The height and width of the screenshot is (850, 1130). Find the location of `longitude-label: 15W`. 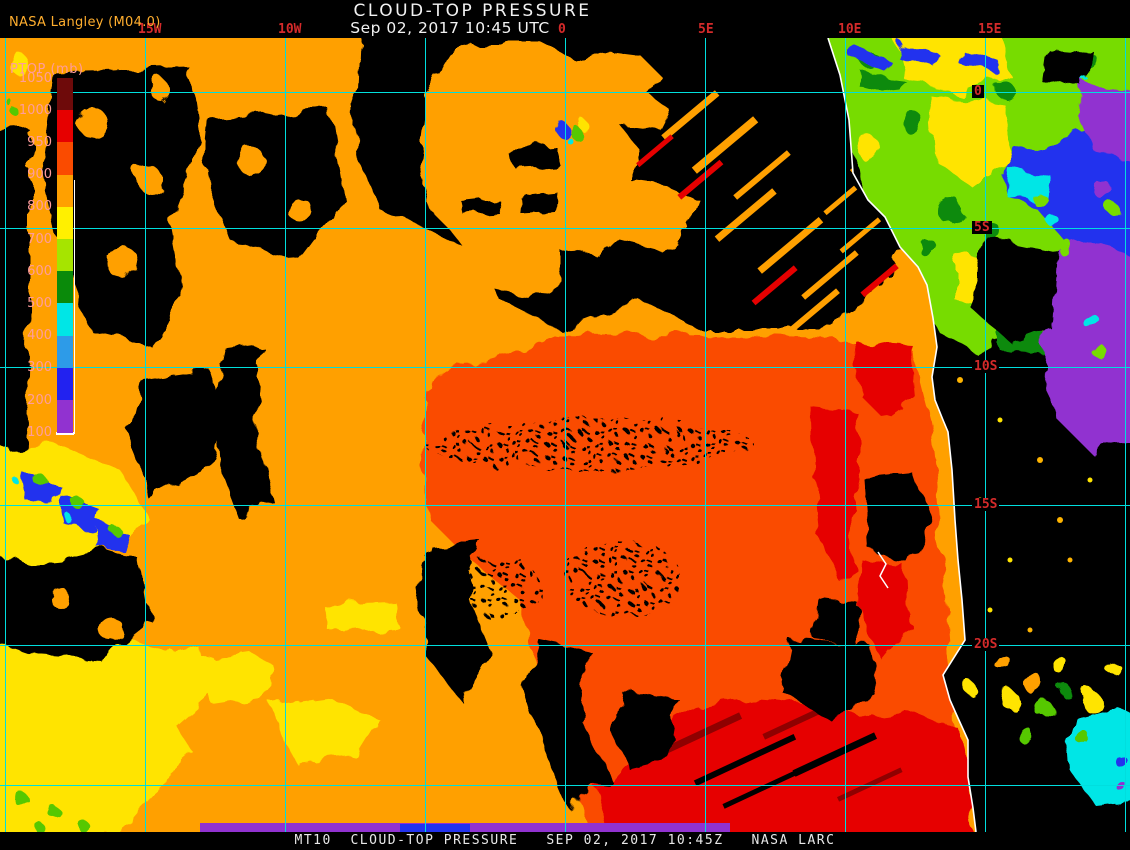

longitude-label: 15W is located at coordinates (150, 29).